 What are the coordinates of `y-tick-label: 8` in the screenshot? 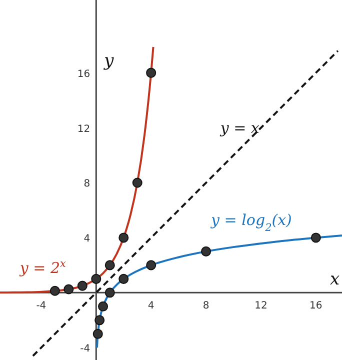 It's located at (87, 184).